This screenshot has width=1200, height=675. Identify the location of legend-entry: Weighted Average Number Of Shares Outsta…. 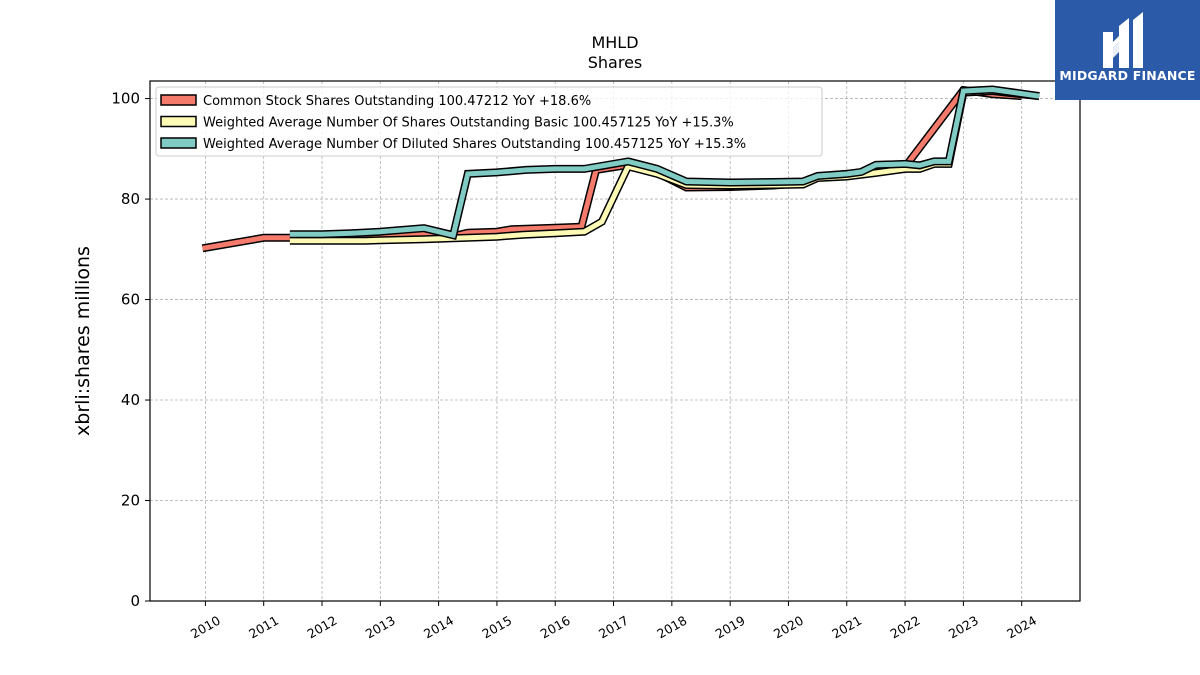
(447, 123).